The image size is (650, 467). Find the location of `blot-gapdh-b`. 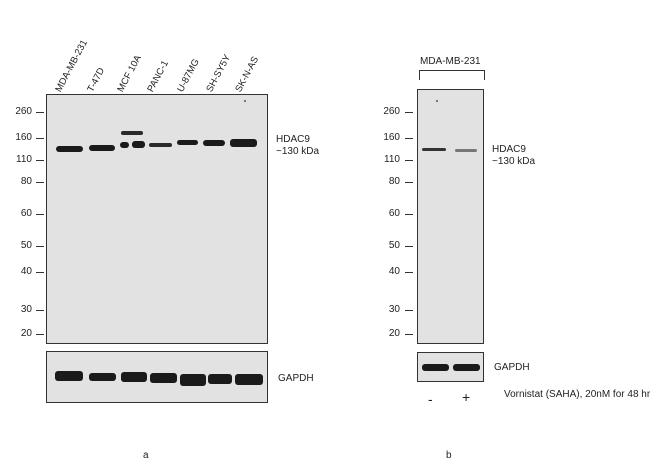

blot-gapdh-b is located at coordinates (450, 367).